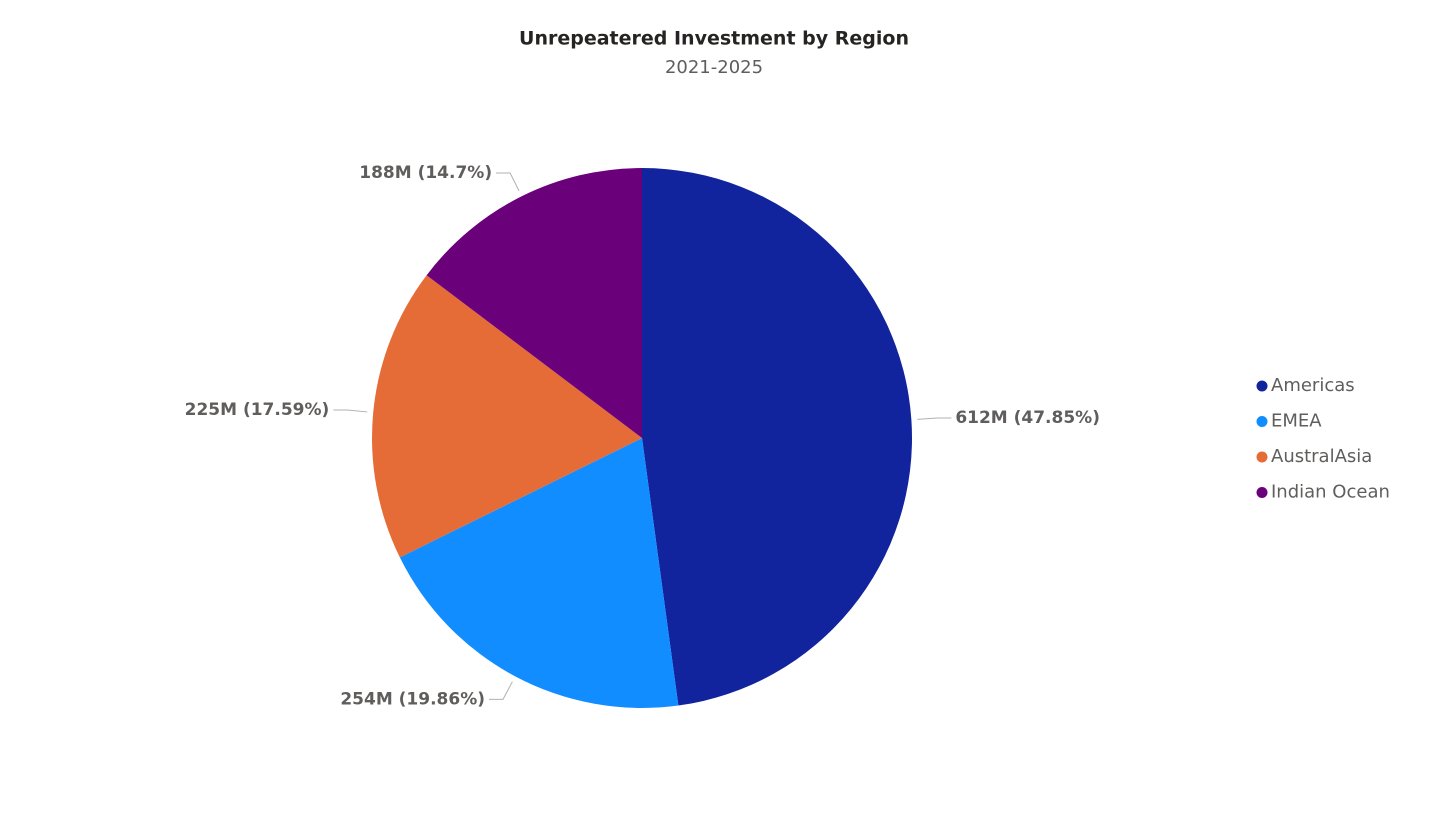 Image resolution: width=1429 pixels, height=825 pixels. Describe the element at coordinates (1027, 418) in the screenshot. I see `data-label: 612M (47.85%)` at that location.